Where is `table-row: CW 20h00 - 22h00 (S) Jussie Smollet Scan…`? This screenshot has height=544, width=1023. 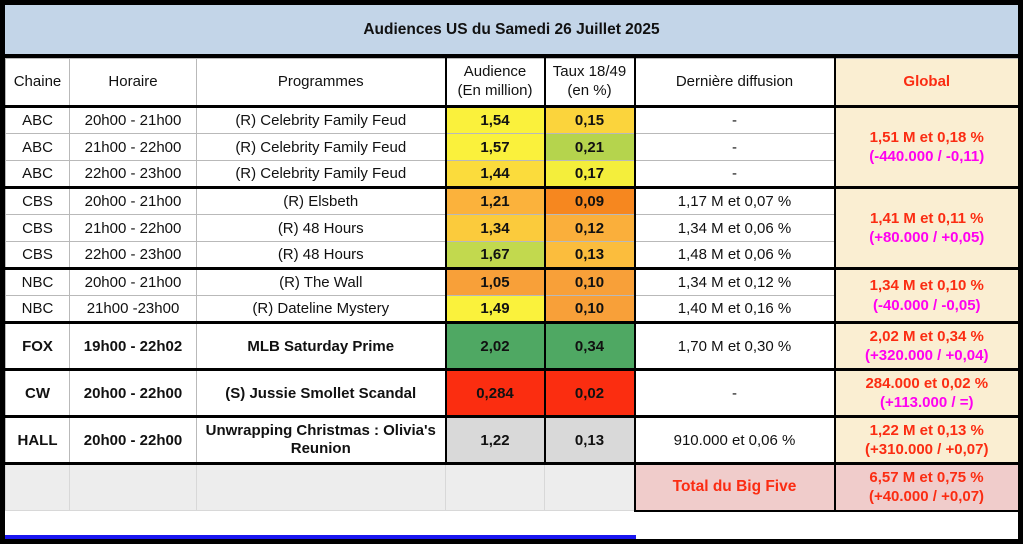
table-row: CW 20h00 - 22h00 (S) Jussie Smollet Scan… is located at coordinates (511, 392).